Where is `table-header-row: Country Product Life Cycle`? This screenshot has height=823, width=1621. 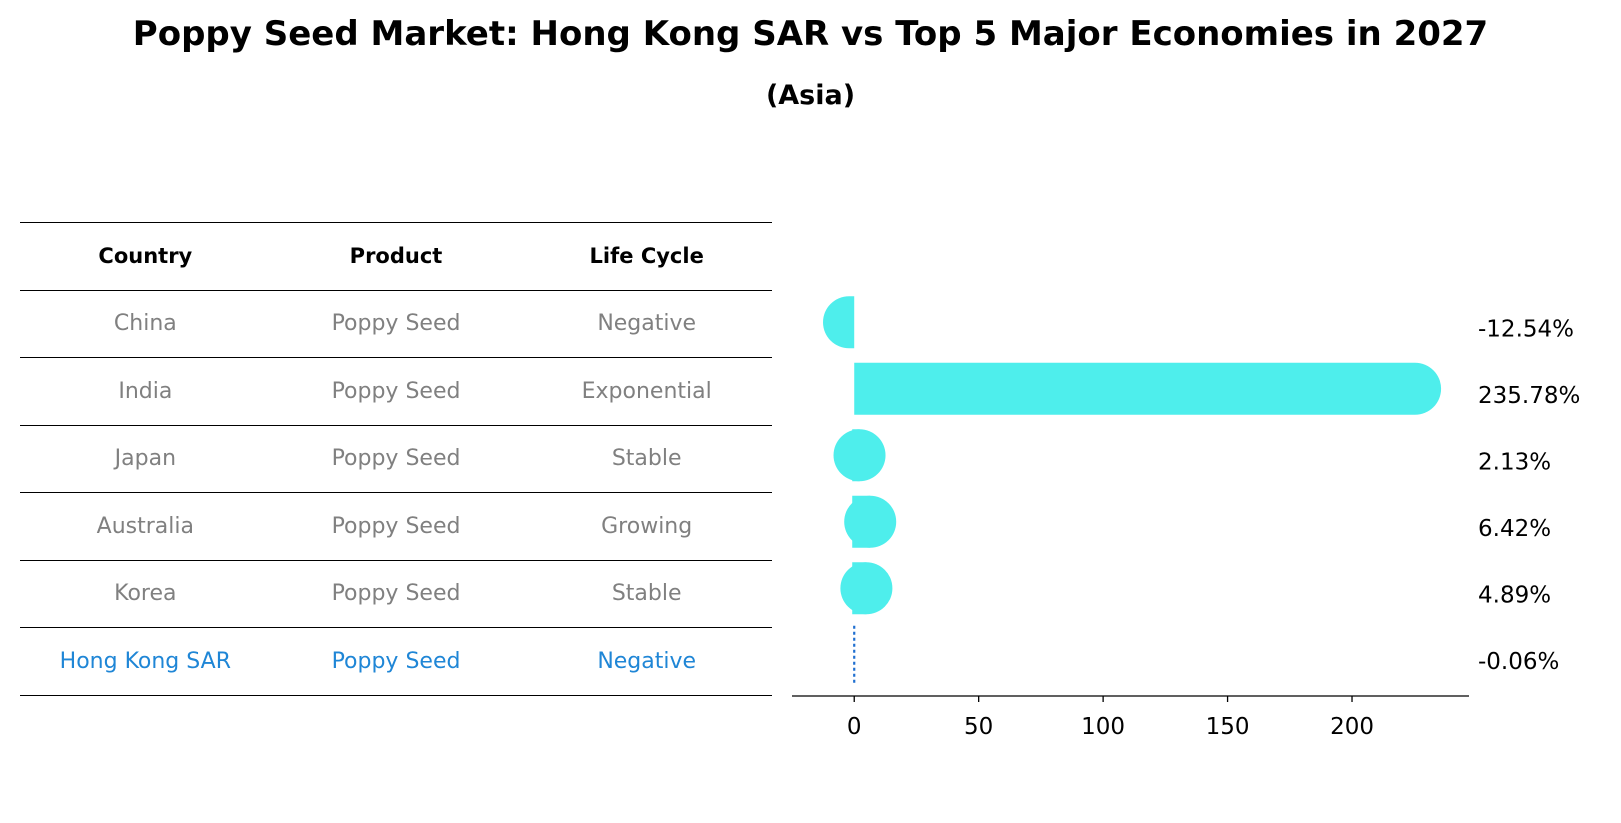 table-header-row: Country Product Life Cycle is located at coordinates (396, 256).